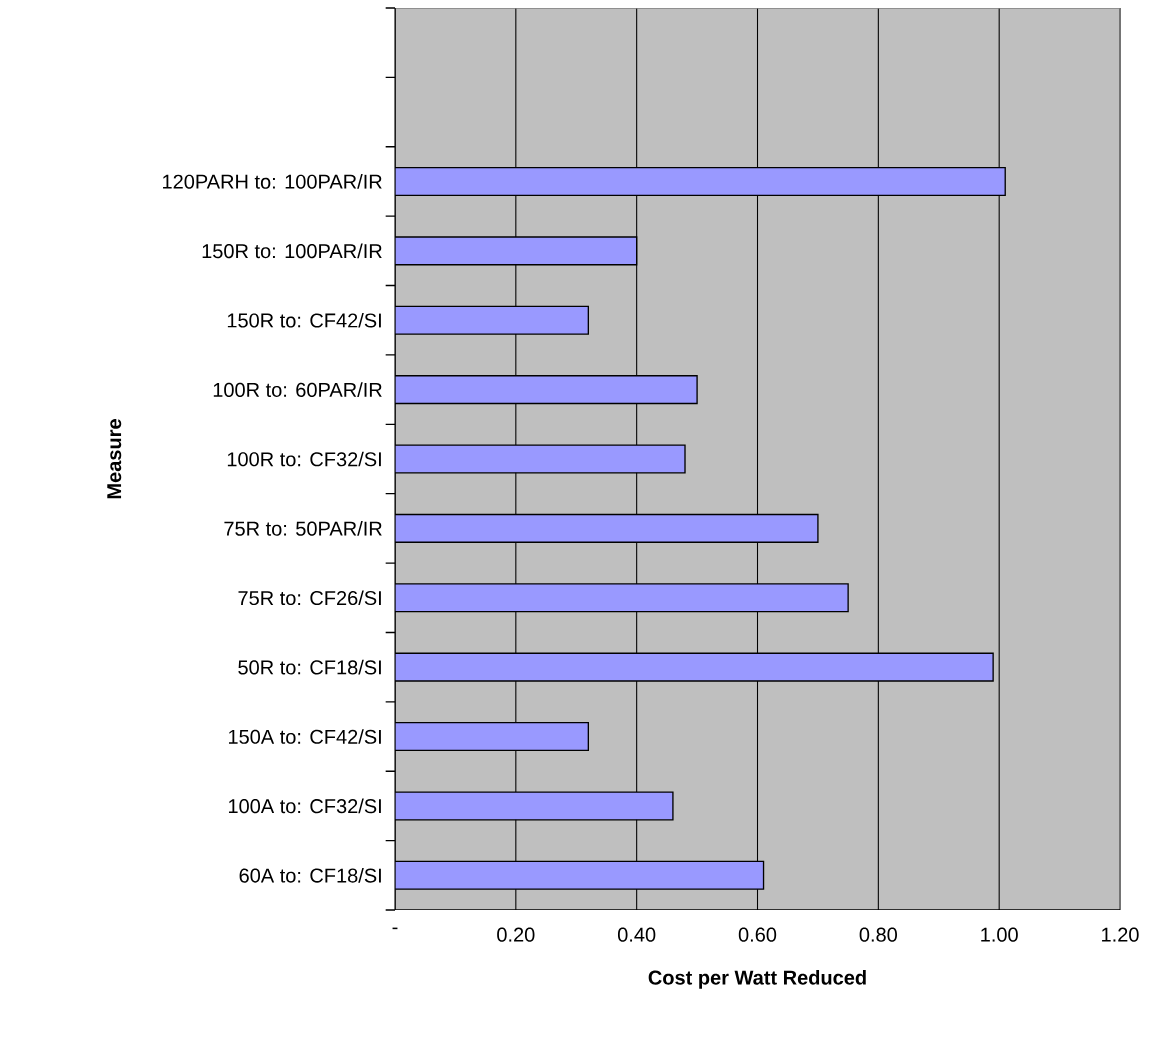 The height and width of the screenshot is (1039, 1153). Describe the element at coordinates (516, 934) in the screenshot. I see `x-tick-label: 0.20` at that location.